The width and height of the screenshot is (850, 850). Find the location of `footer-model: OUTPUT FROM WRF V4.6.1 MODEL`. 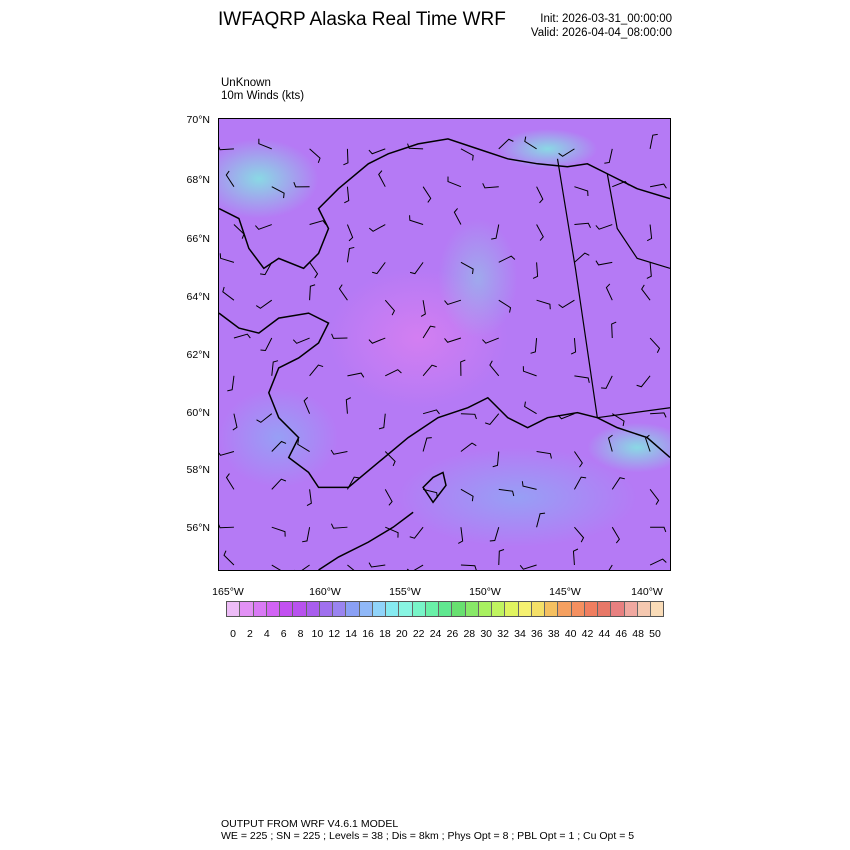

footer-model: OUTPUT FROM WRF V4.6.1 MODEL is located at coordinates (310, 824).